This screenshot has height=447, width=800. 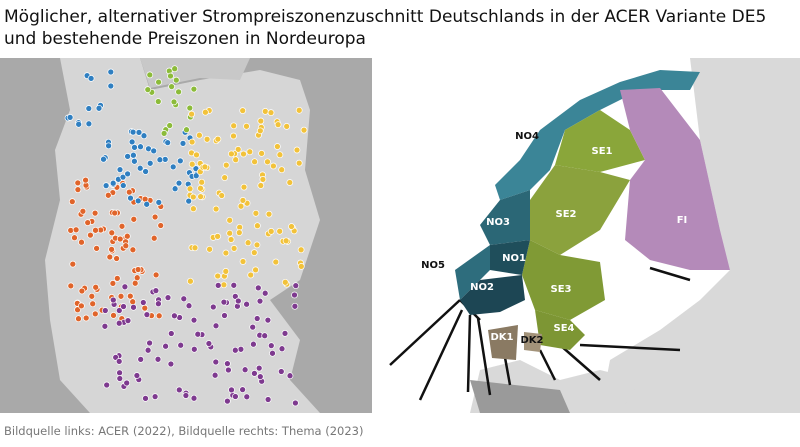 I want to click on zone-label: SE4, so click(x=564, y=328).